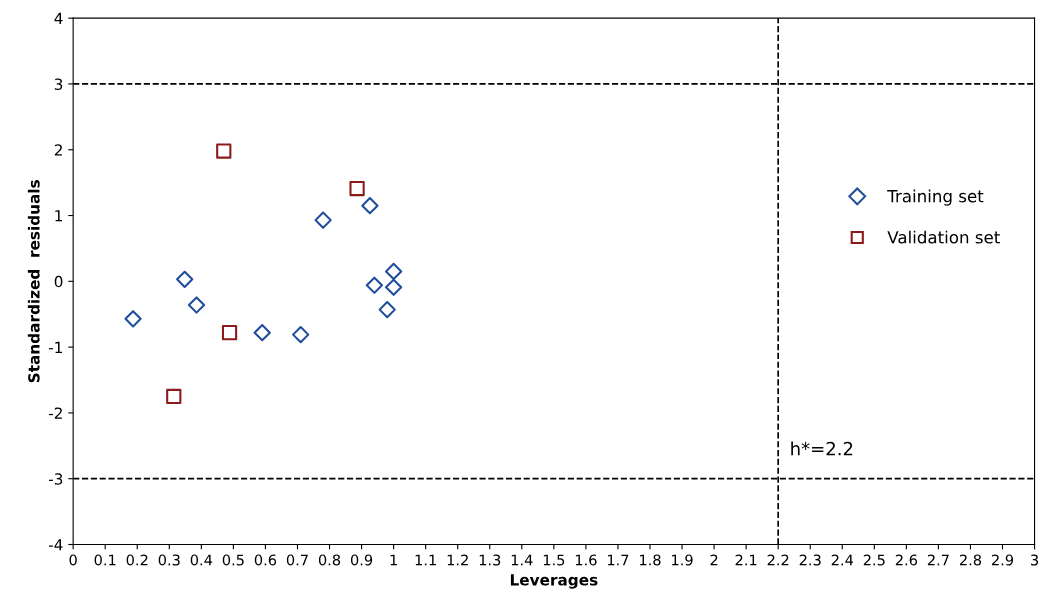 The image size is (1045, 605). I want to click on x-tick-label: 0.8, so click(329, 560).